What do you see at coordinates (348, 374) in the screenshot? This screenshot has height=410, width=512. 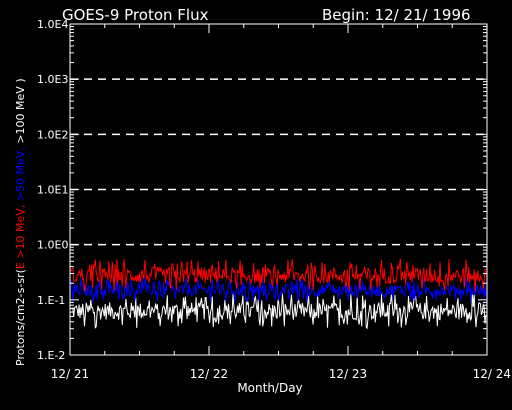 I see `x-tick-label: 12/ 23` at bounding box center [348, 374].